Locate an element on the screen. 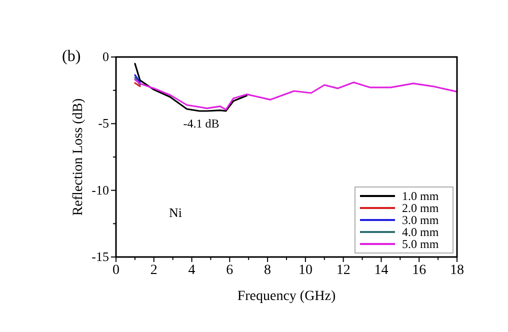  legend-label: 4.0 mm is located at coordinates (421, 232).